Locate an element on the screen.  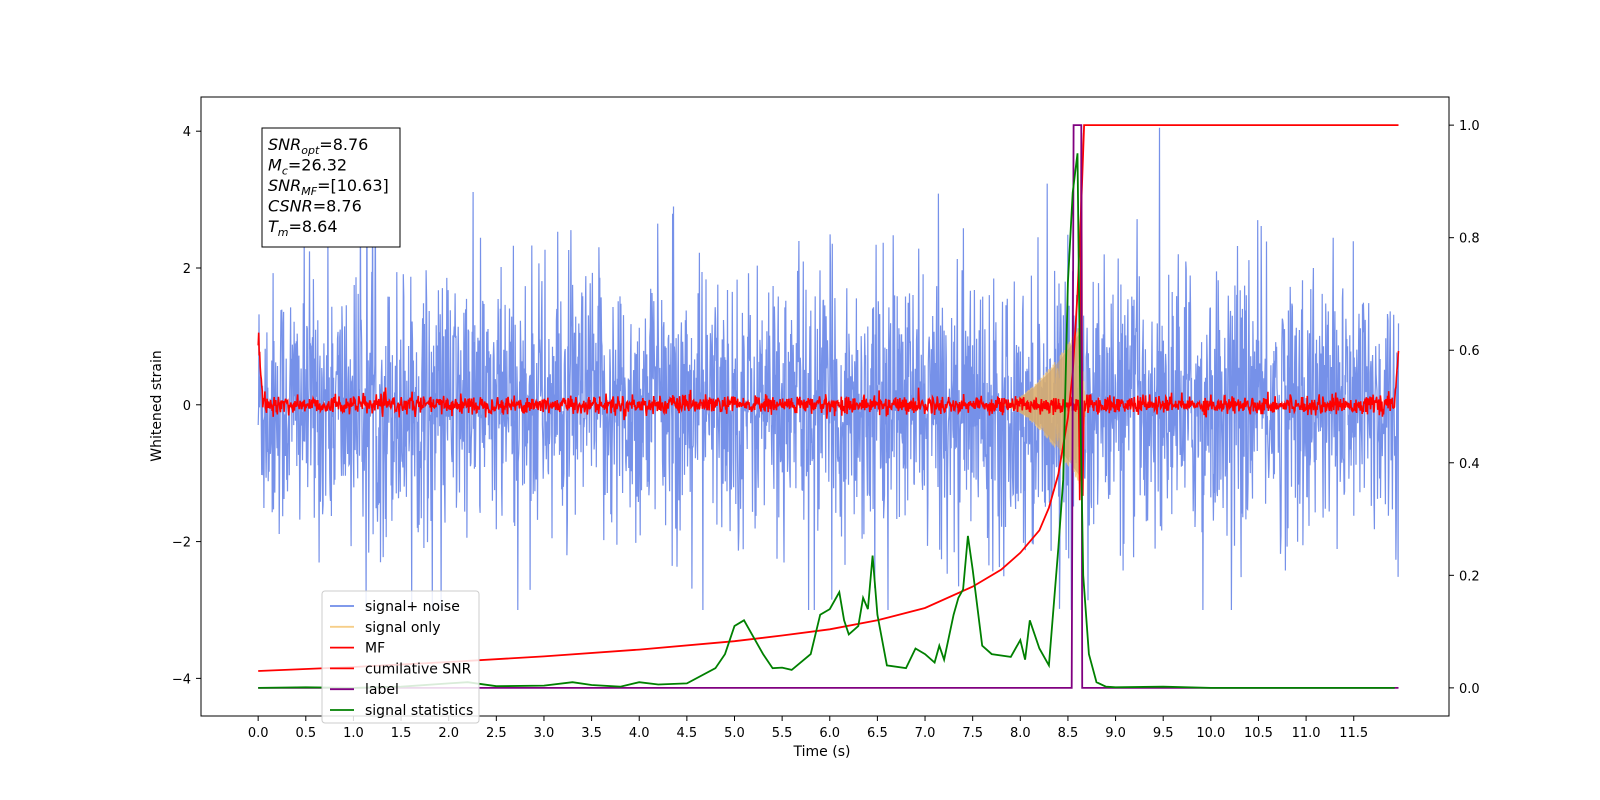
x-tick-label: 11.0 is located at coordinates (1306, 733).